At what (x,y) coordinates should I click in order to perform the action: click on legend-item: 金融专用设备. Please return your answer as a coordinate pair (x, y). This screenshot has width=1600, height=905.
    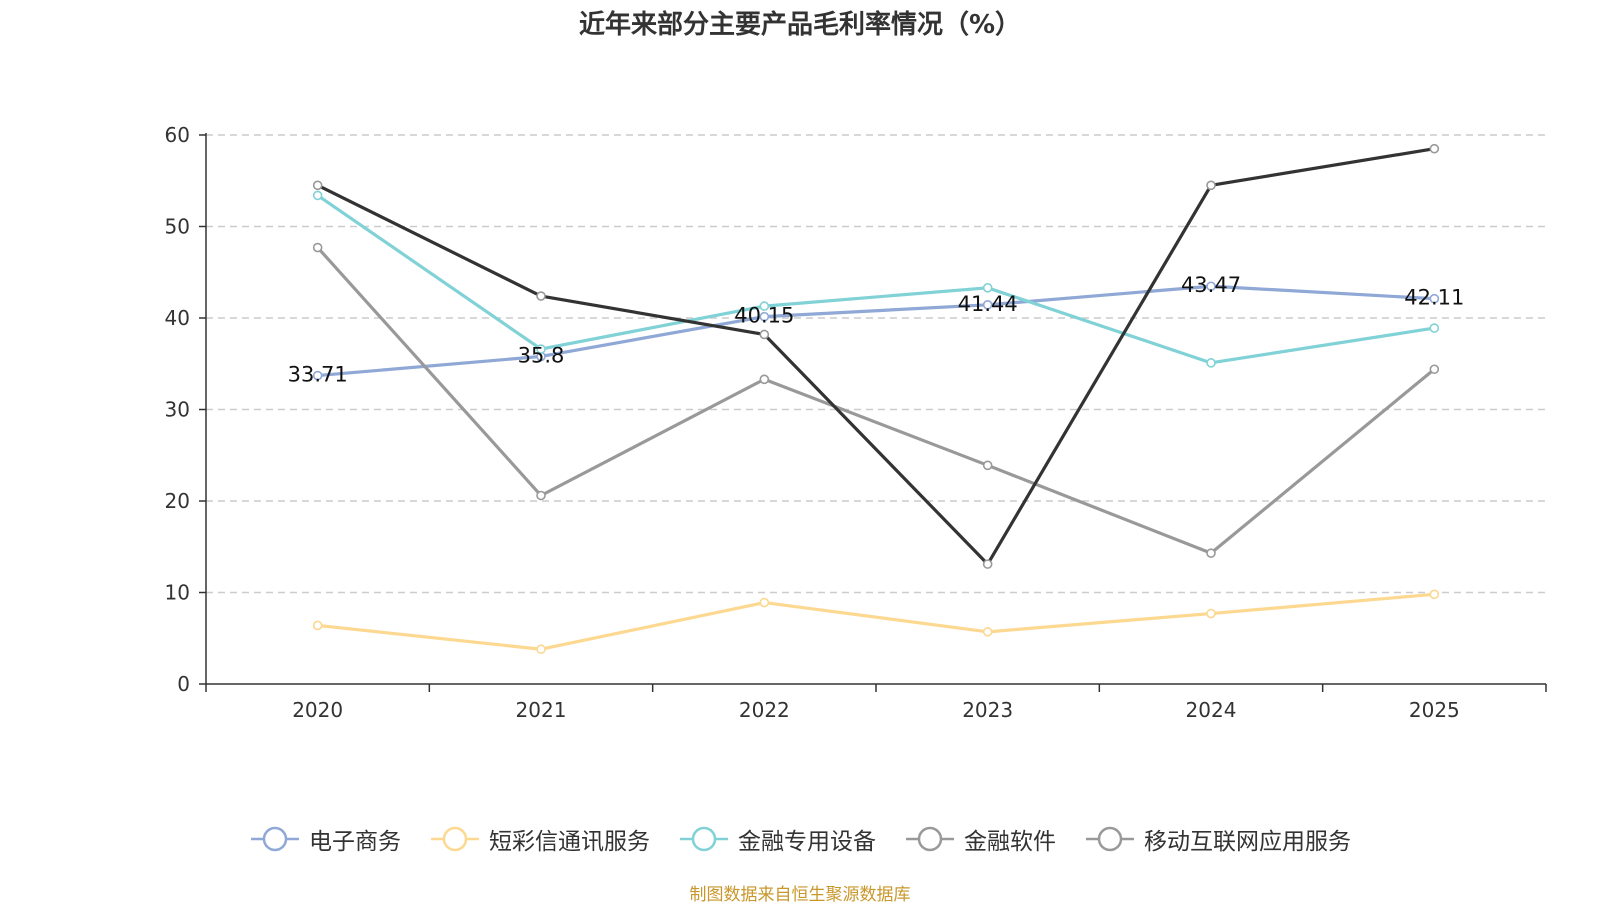
    Looking at the image, I should click on (777, 839).